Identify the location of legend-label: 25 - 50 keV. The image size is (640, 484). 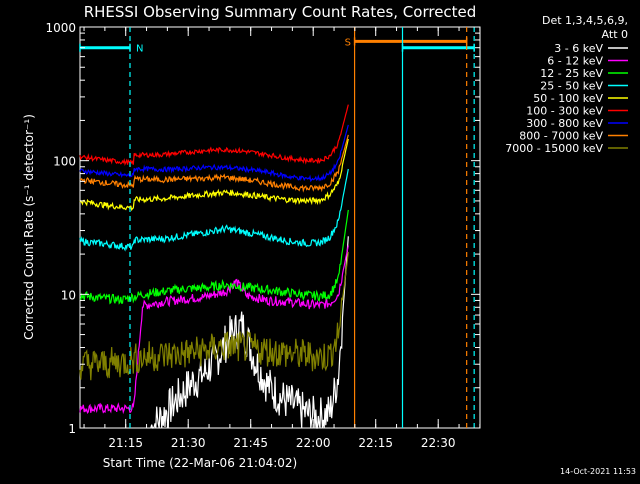
(571, 86).